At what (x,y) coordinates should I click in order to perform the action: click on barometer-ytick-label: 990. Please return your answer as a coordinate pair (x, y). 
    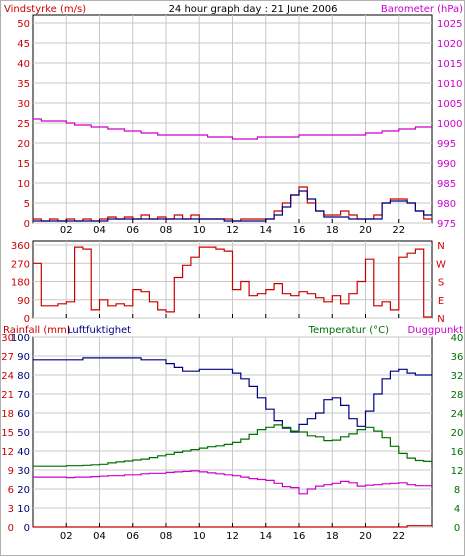
    Looking at the image, I should click on (446, 164).